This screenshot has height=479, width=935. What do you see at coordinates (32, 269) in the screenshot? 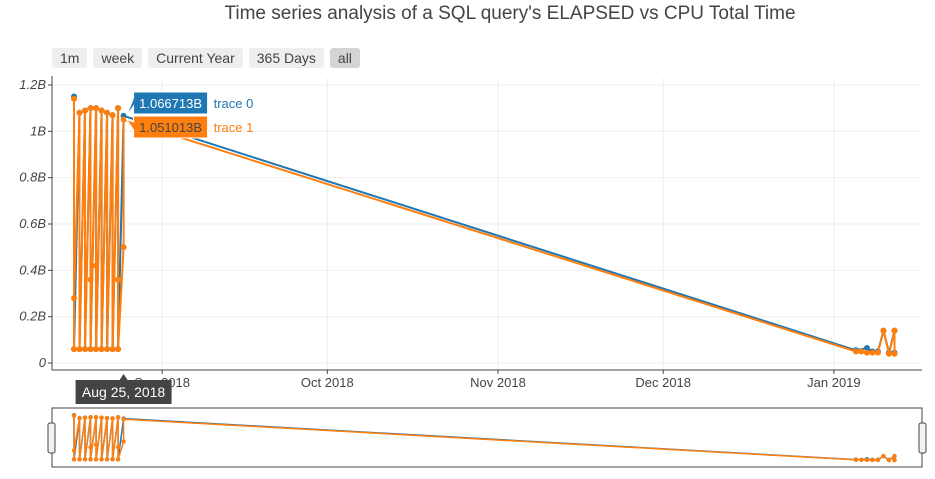
I see `y-tick-label: 0.4B` at bounding box center [32, 269].